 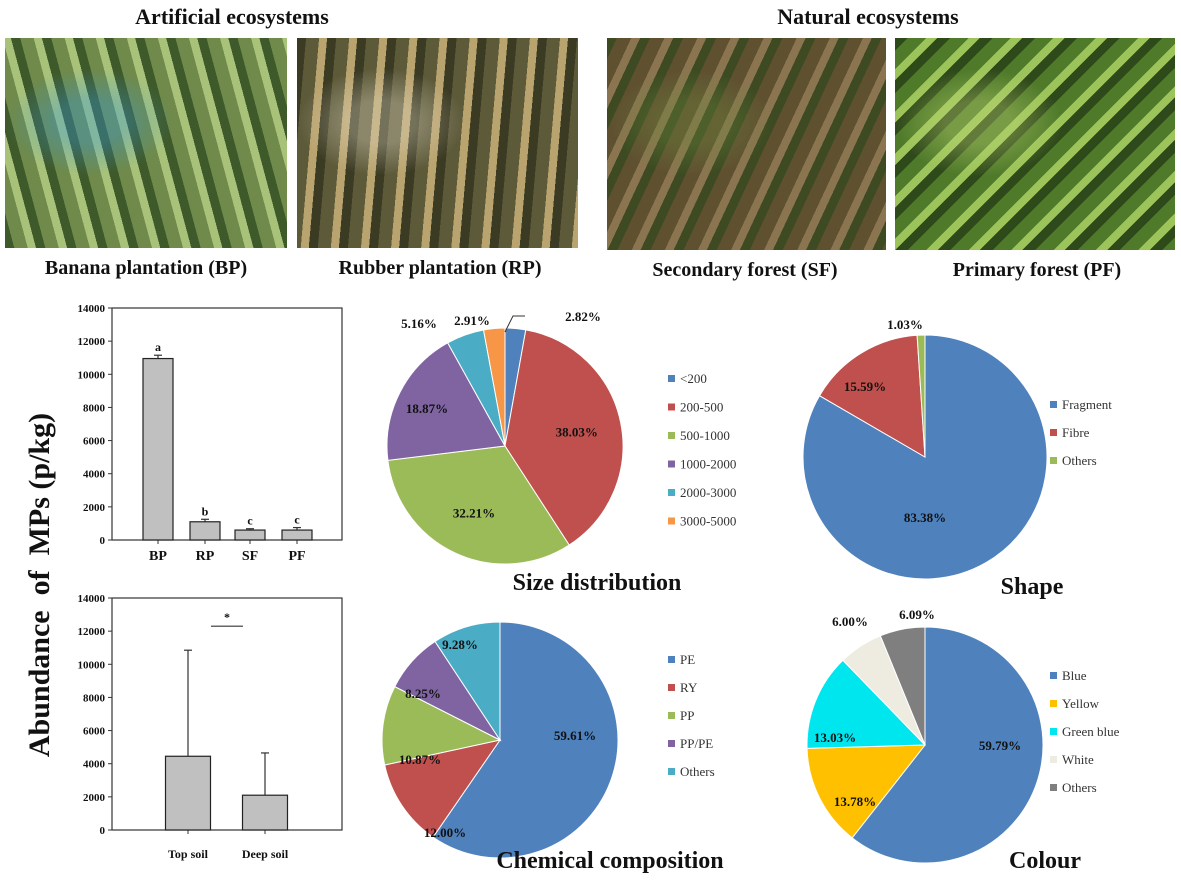 I want to click on pie-slice-fibre, so click(x=872, y=396).